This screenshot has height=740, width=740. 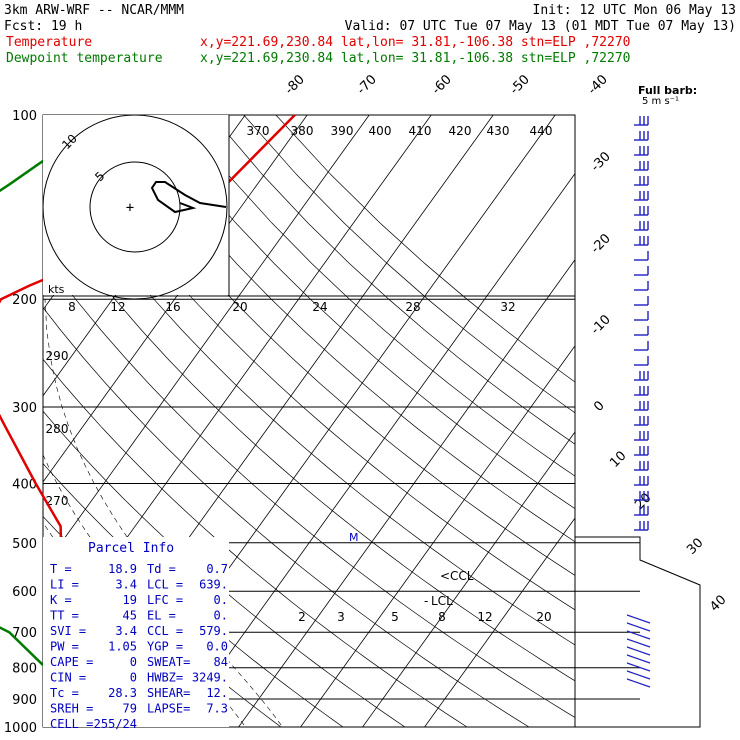 What do you see at coordinates (165, 631) in the screenshot?
I see `parcel-key: CCL =` at bounding box center [165, 631].